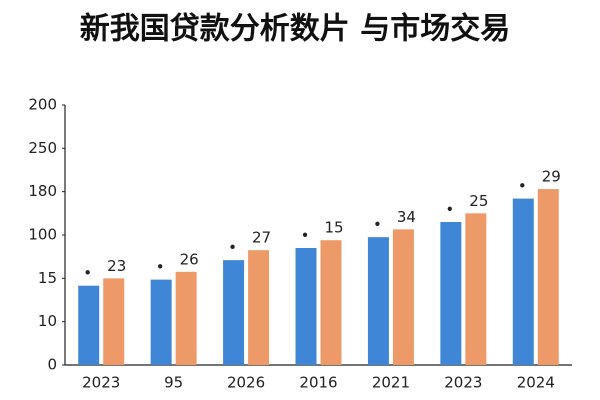  What do you see at coordinates (261, 238) in the screenshot?
I see `data-label: 27` at bounding box center [261, 238].